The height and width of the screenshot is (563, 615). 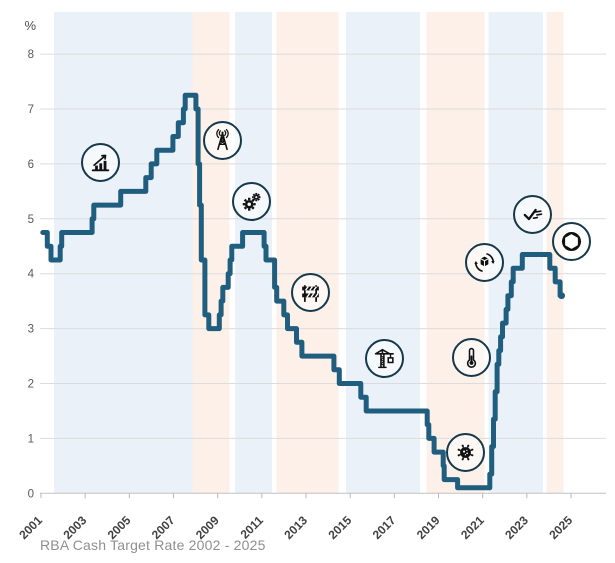 I want to click on virus-icon, so click(x=465, y=452).